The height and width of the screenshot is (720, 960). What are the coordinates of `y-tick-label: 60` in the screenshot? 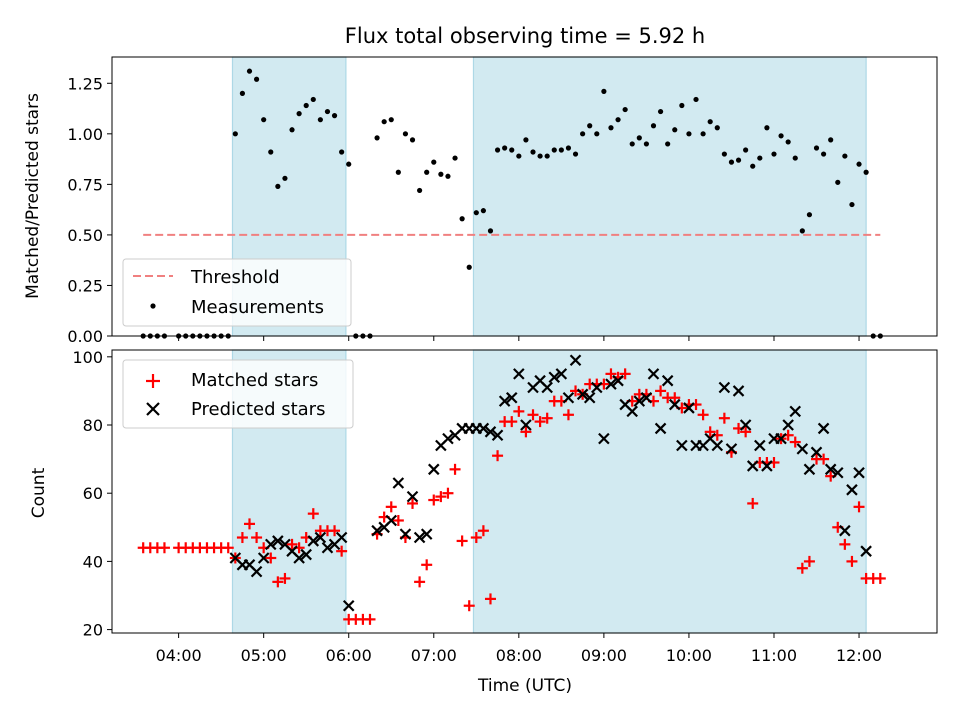 It's located at (93, 493).